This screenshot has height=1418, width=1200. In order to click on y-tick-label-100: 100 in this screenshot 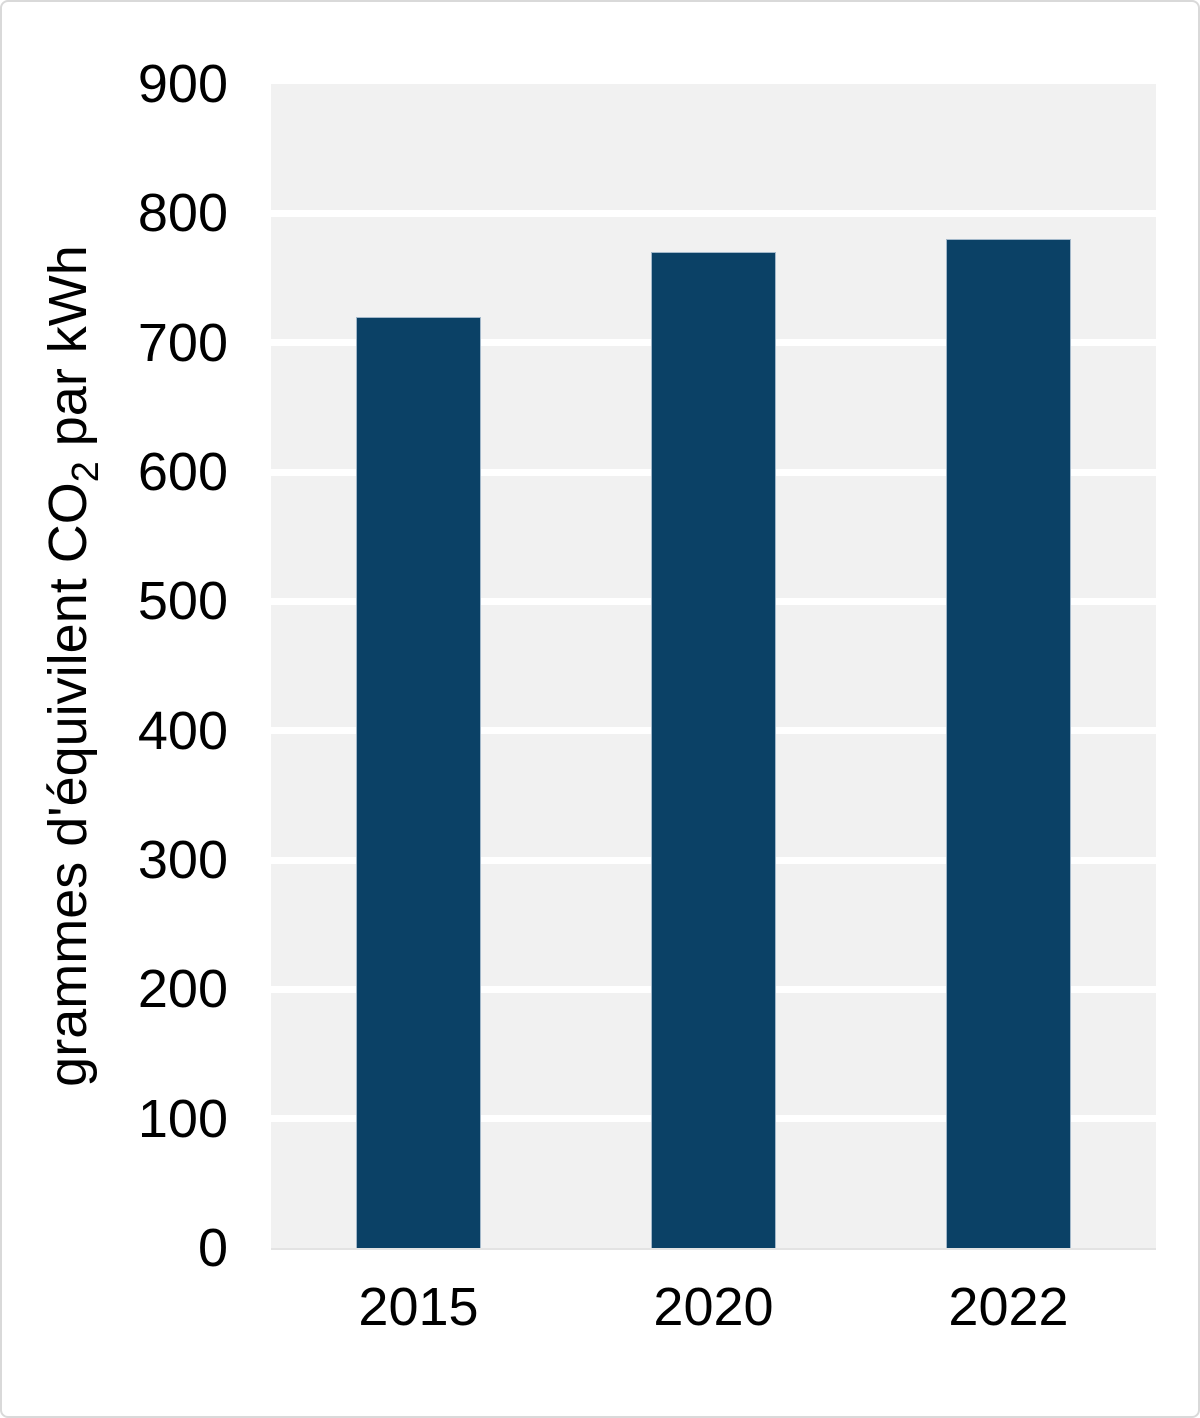, I will do `click(182, 1118)`.